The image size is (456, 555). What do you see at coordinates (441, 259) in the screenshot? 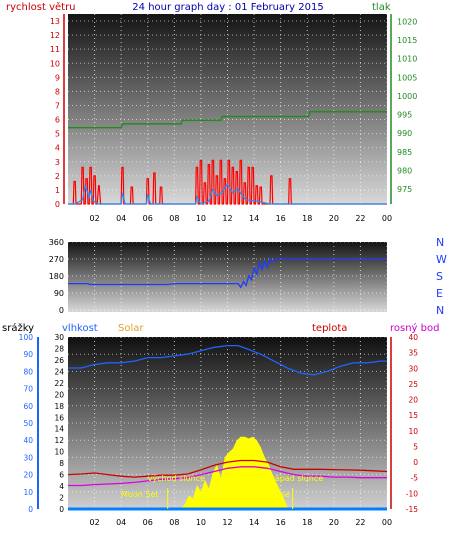
I see `compass-label: W` at bounding box center [441, 259].